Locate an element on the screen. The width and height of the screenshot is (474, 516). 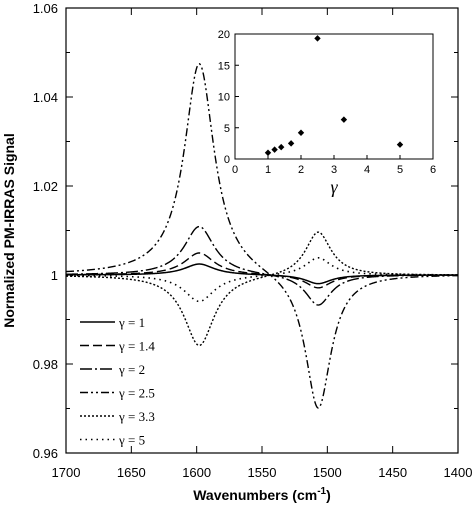
x-tick-label: 1600 is located at coordinates (196, 472).